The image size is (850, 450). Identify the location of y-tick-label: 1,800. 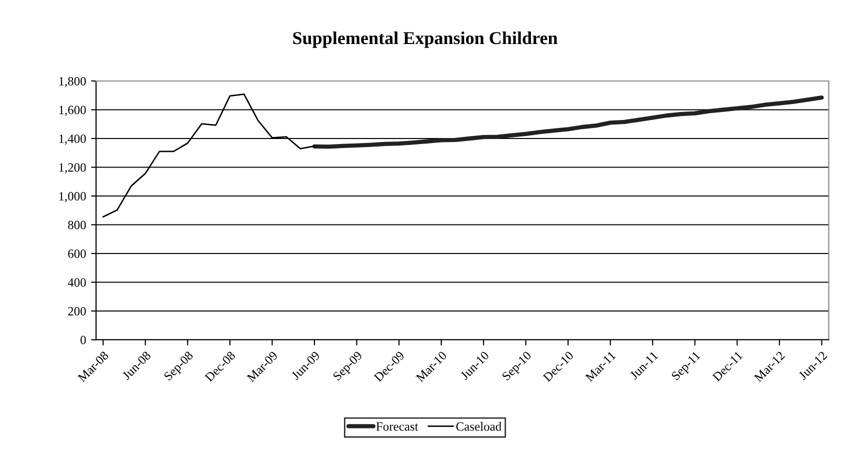
(72, 82).